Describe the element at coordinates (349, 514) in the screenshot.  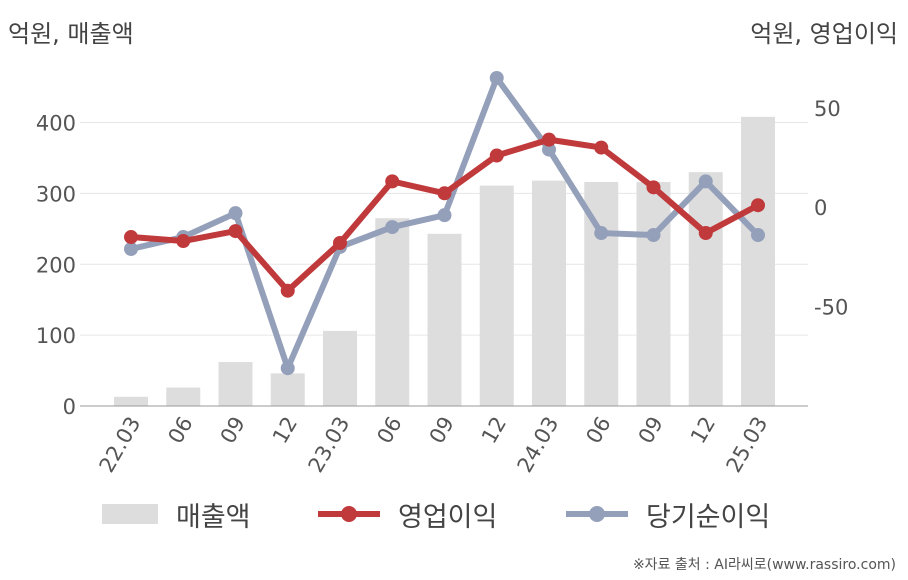
I see `operating-swatch` at that location.